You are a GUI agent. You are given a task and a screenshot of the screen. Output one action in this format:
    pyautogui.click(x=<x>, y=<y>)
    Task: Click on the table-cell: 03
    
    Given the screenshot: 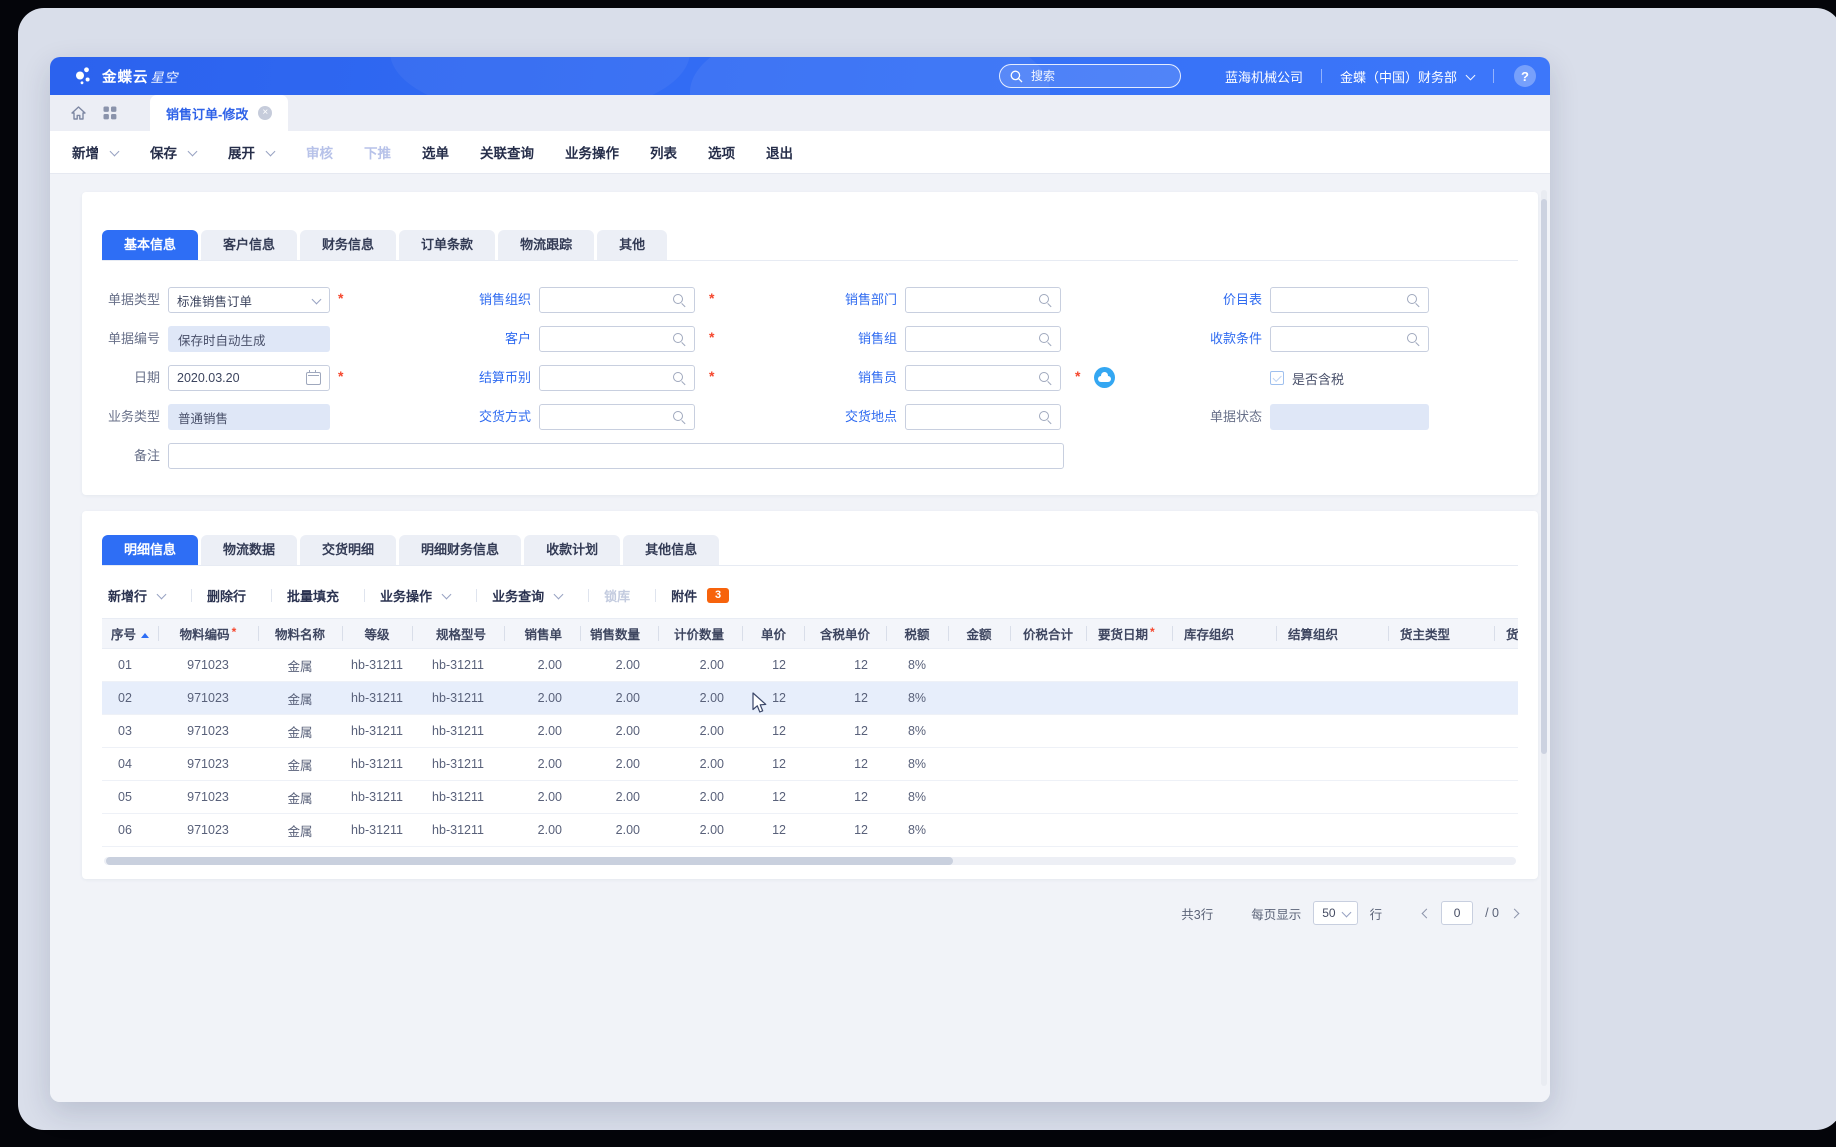 What is the action you would take?
    pyautogui.click(x=130, y=731)
    